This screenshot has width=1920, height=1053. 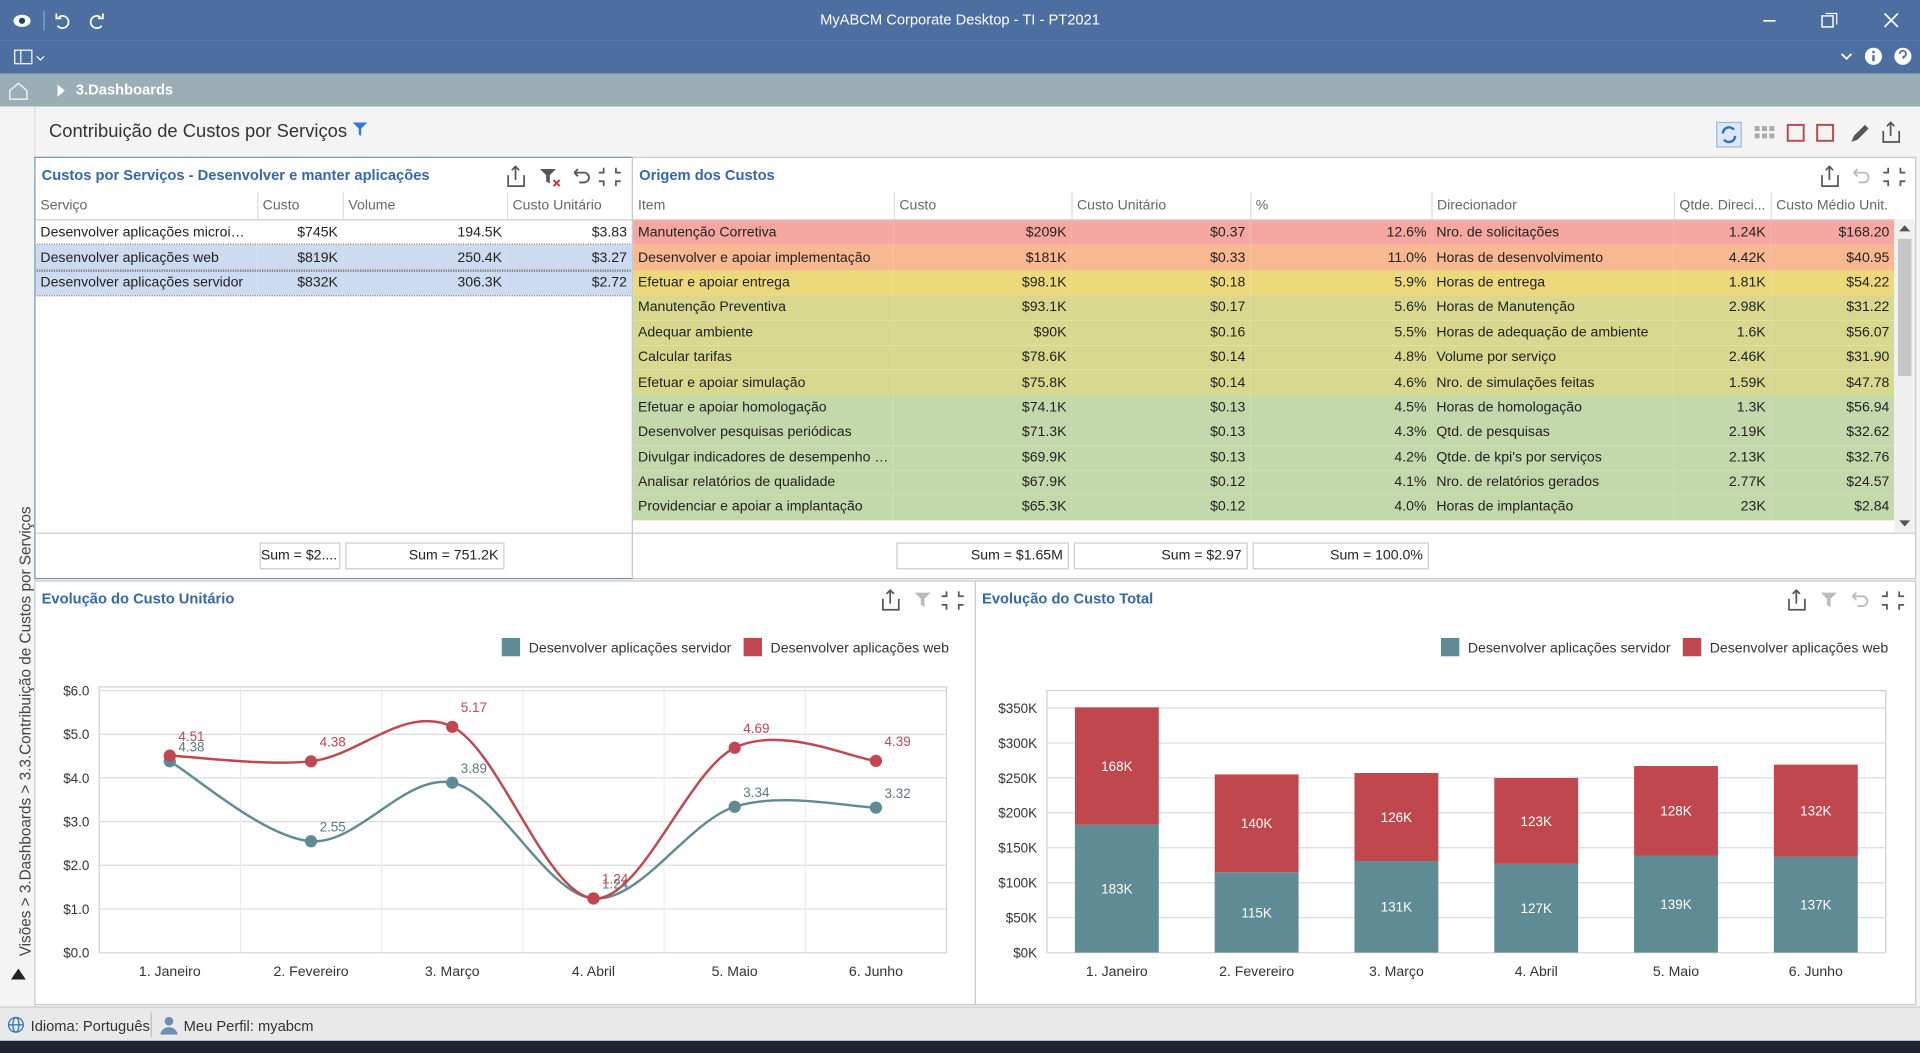 What do you see at coordinates (1406, 233) in the screenshot?
I see `table-cell: 12.6%` at bounding box center [1406, 233].